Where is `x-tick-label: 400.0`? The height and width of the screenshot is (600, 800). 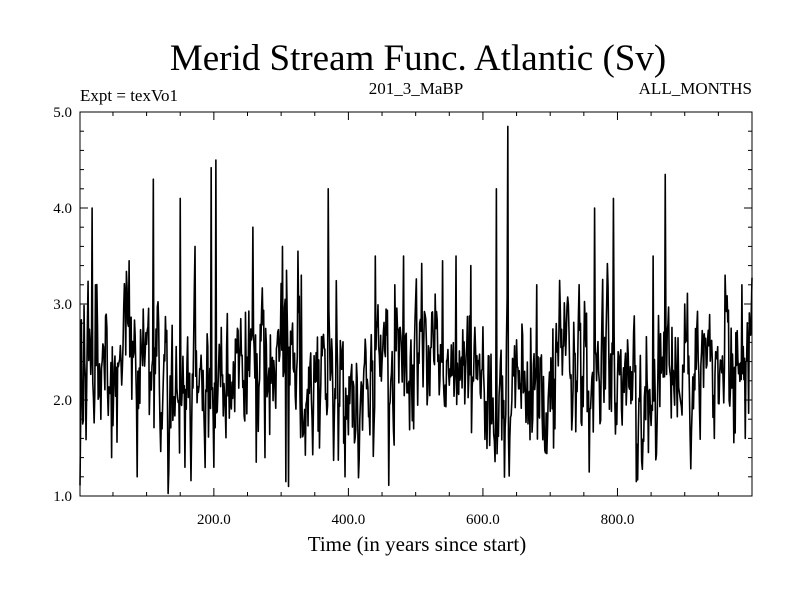 x-tick-label: 400.0 is located at coordinates (349, 520).